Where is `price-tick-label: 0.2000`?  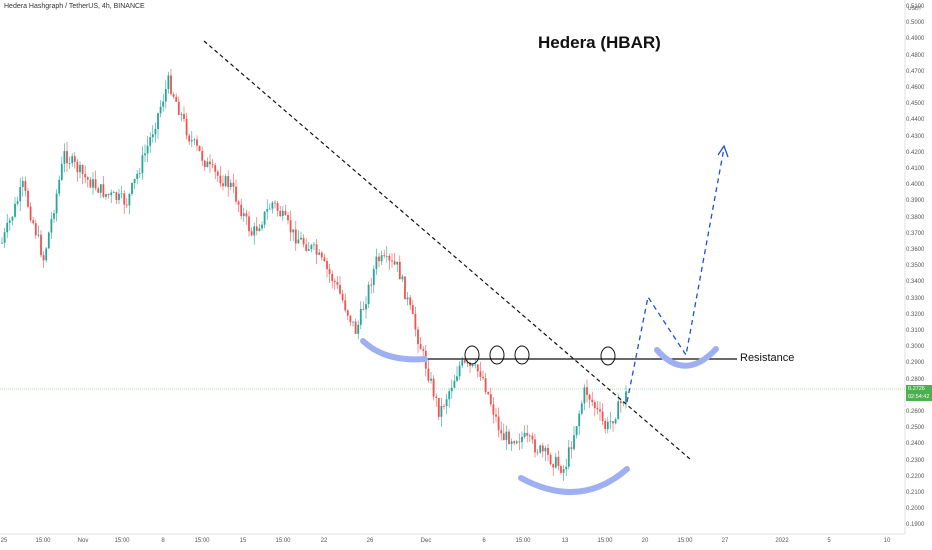
price-tick-label: 0.2000 is located at coordinates (915, 509).